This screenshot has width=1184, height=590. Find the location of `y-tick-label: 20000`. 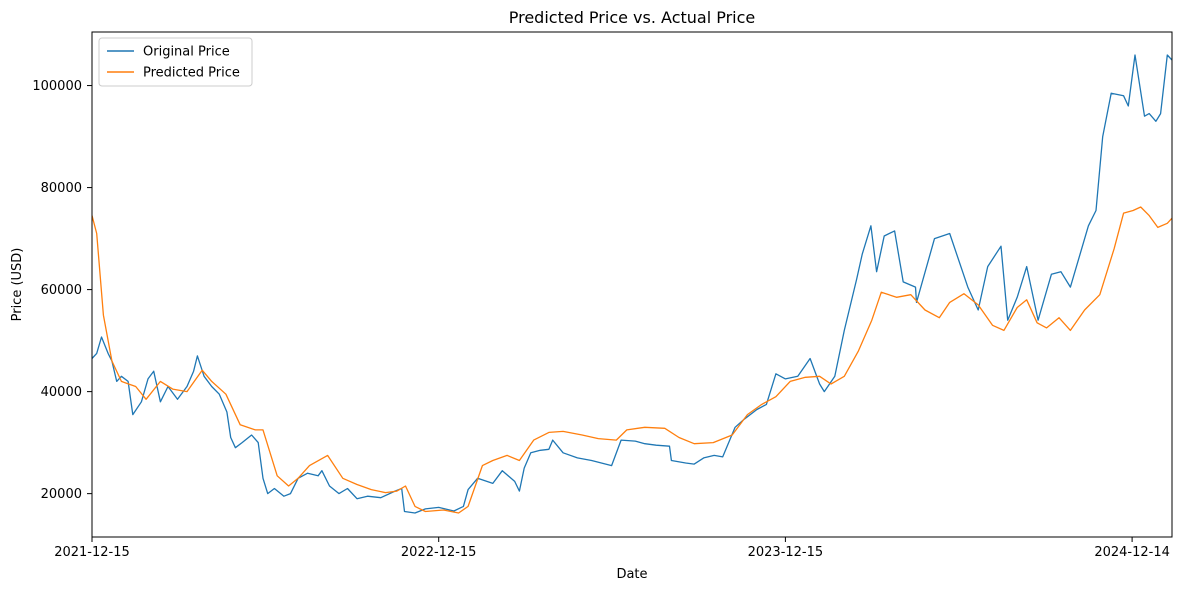

y-tick-label: 20000 is located at coordinates (61, 494).